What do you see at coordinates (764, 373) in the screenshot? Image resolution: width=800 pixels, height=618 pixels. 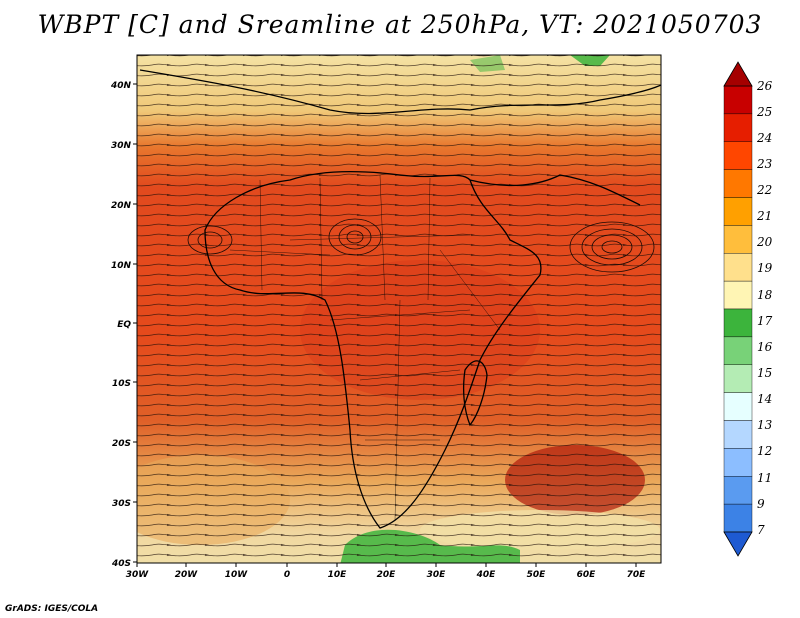 I see `colorbar-label: 15` at bounding box center [764, 373].